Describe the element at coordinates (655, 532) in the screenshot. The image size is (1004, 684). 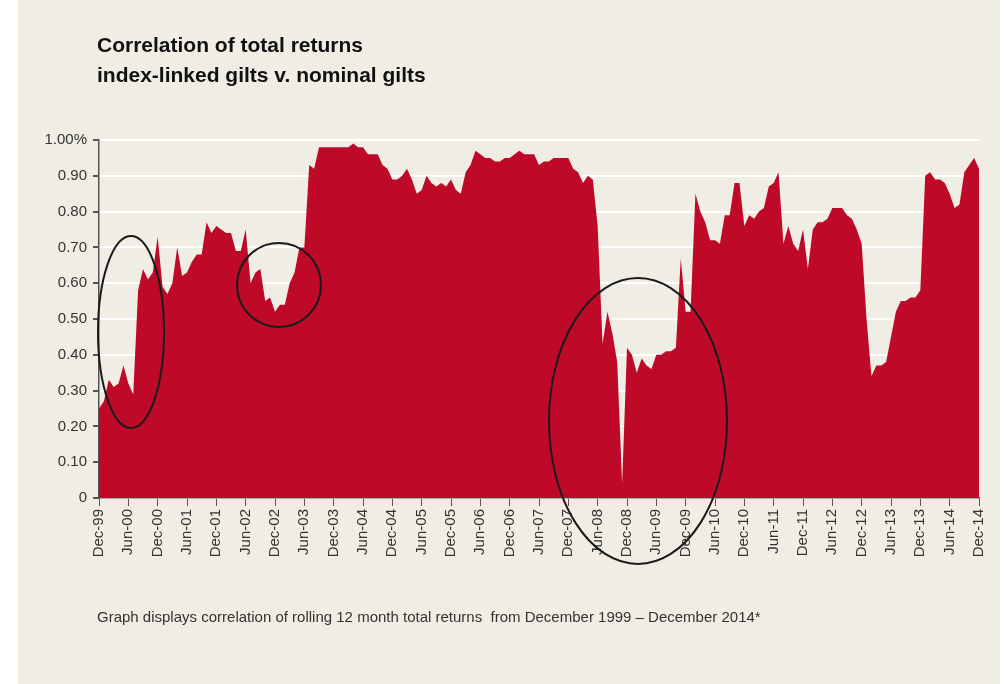
I see `x-tick-label: Jun-09` at that location.